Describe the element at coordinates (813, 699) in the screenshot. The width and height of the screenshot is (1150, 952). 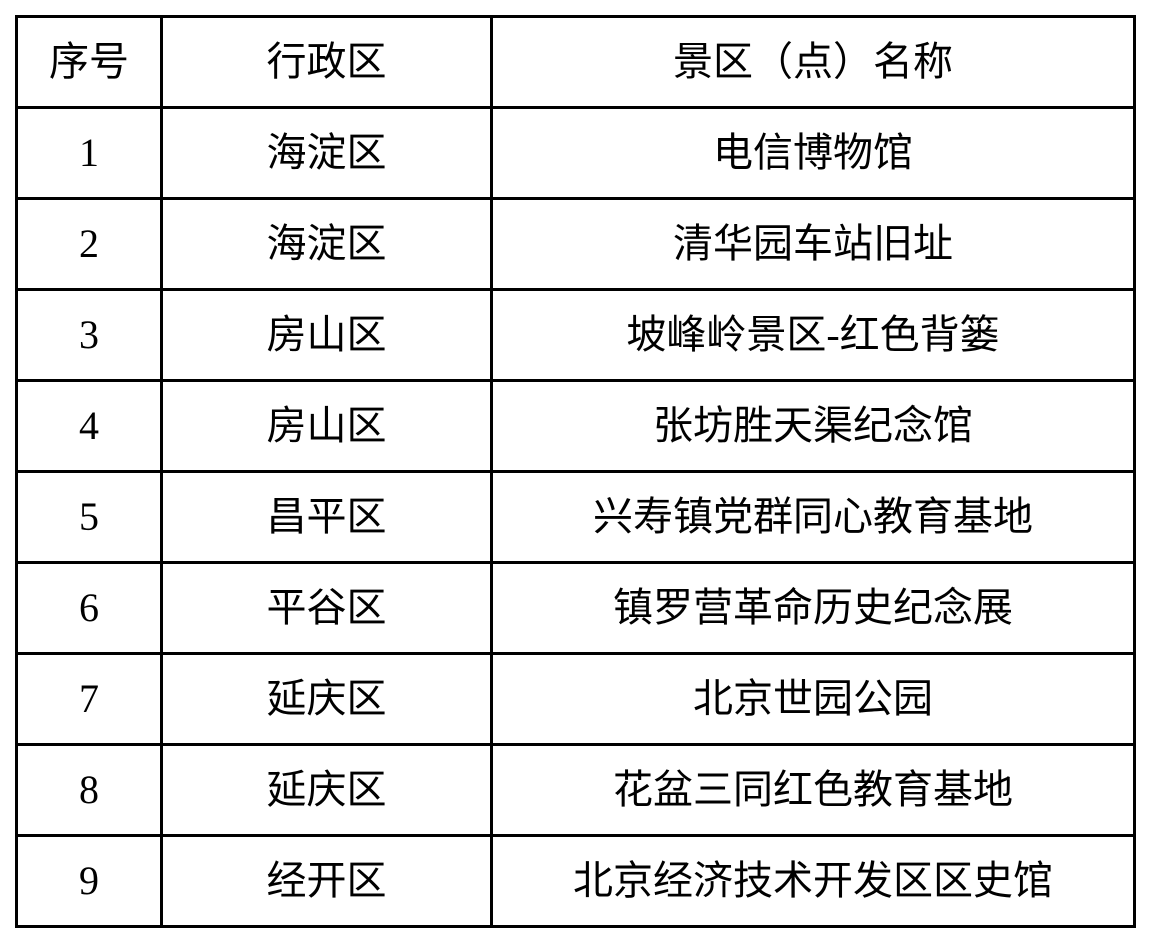
I see `cell-scenic-name: 北京世园公园` at that location.